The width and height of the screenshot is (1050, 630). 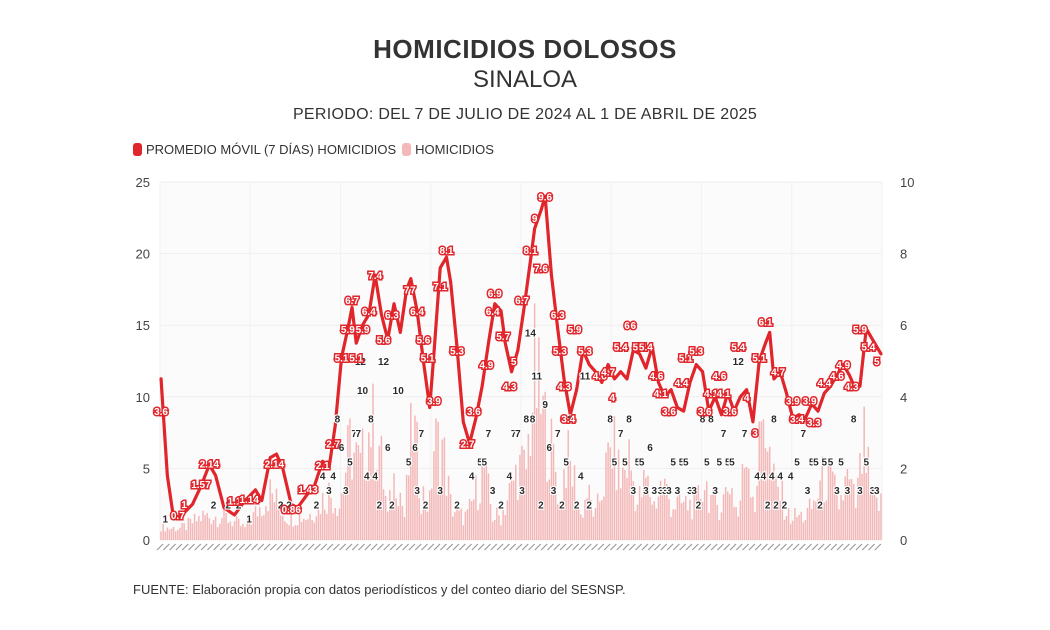 I want to click on bar-data-label: 7, so click(x=422, y=434).